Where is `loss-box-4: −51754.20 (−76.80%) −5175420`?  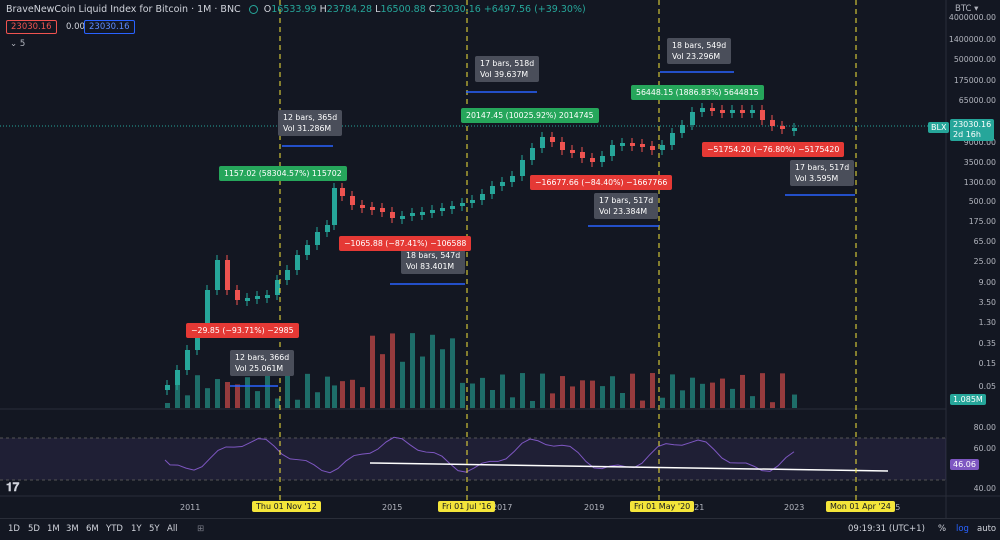
loss-box-4: −51754.20 (−76.80%) −5175420 is located at coordinates (773, 149).